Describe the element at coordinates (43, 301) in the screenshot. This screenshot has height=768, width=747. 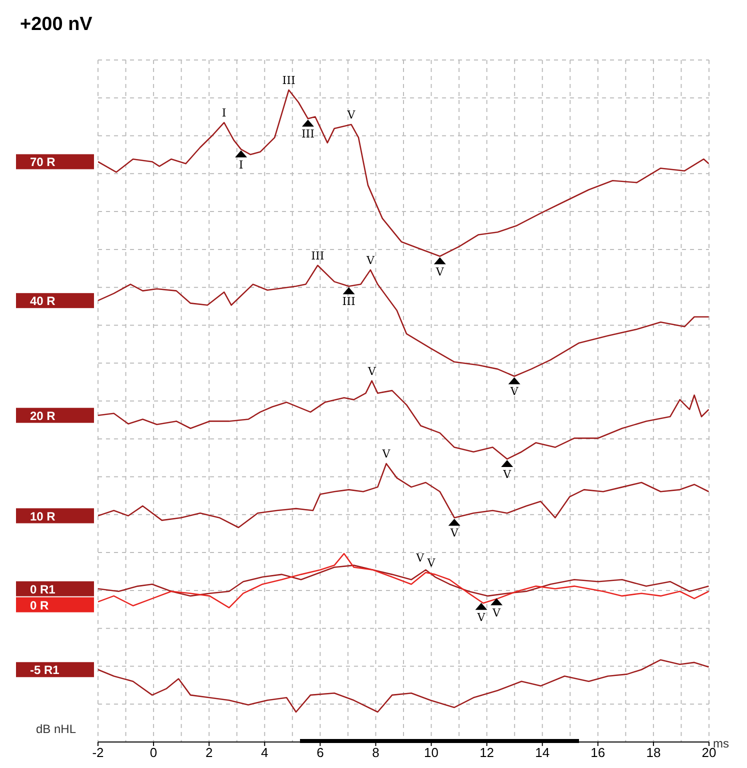
I see `text: 40 R` at that location.